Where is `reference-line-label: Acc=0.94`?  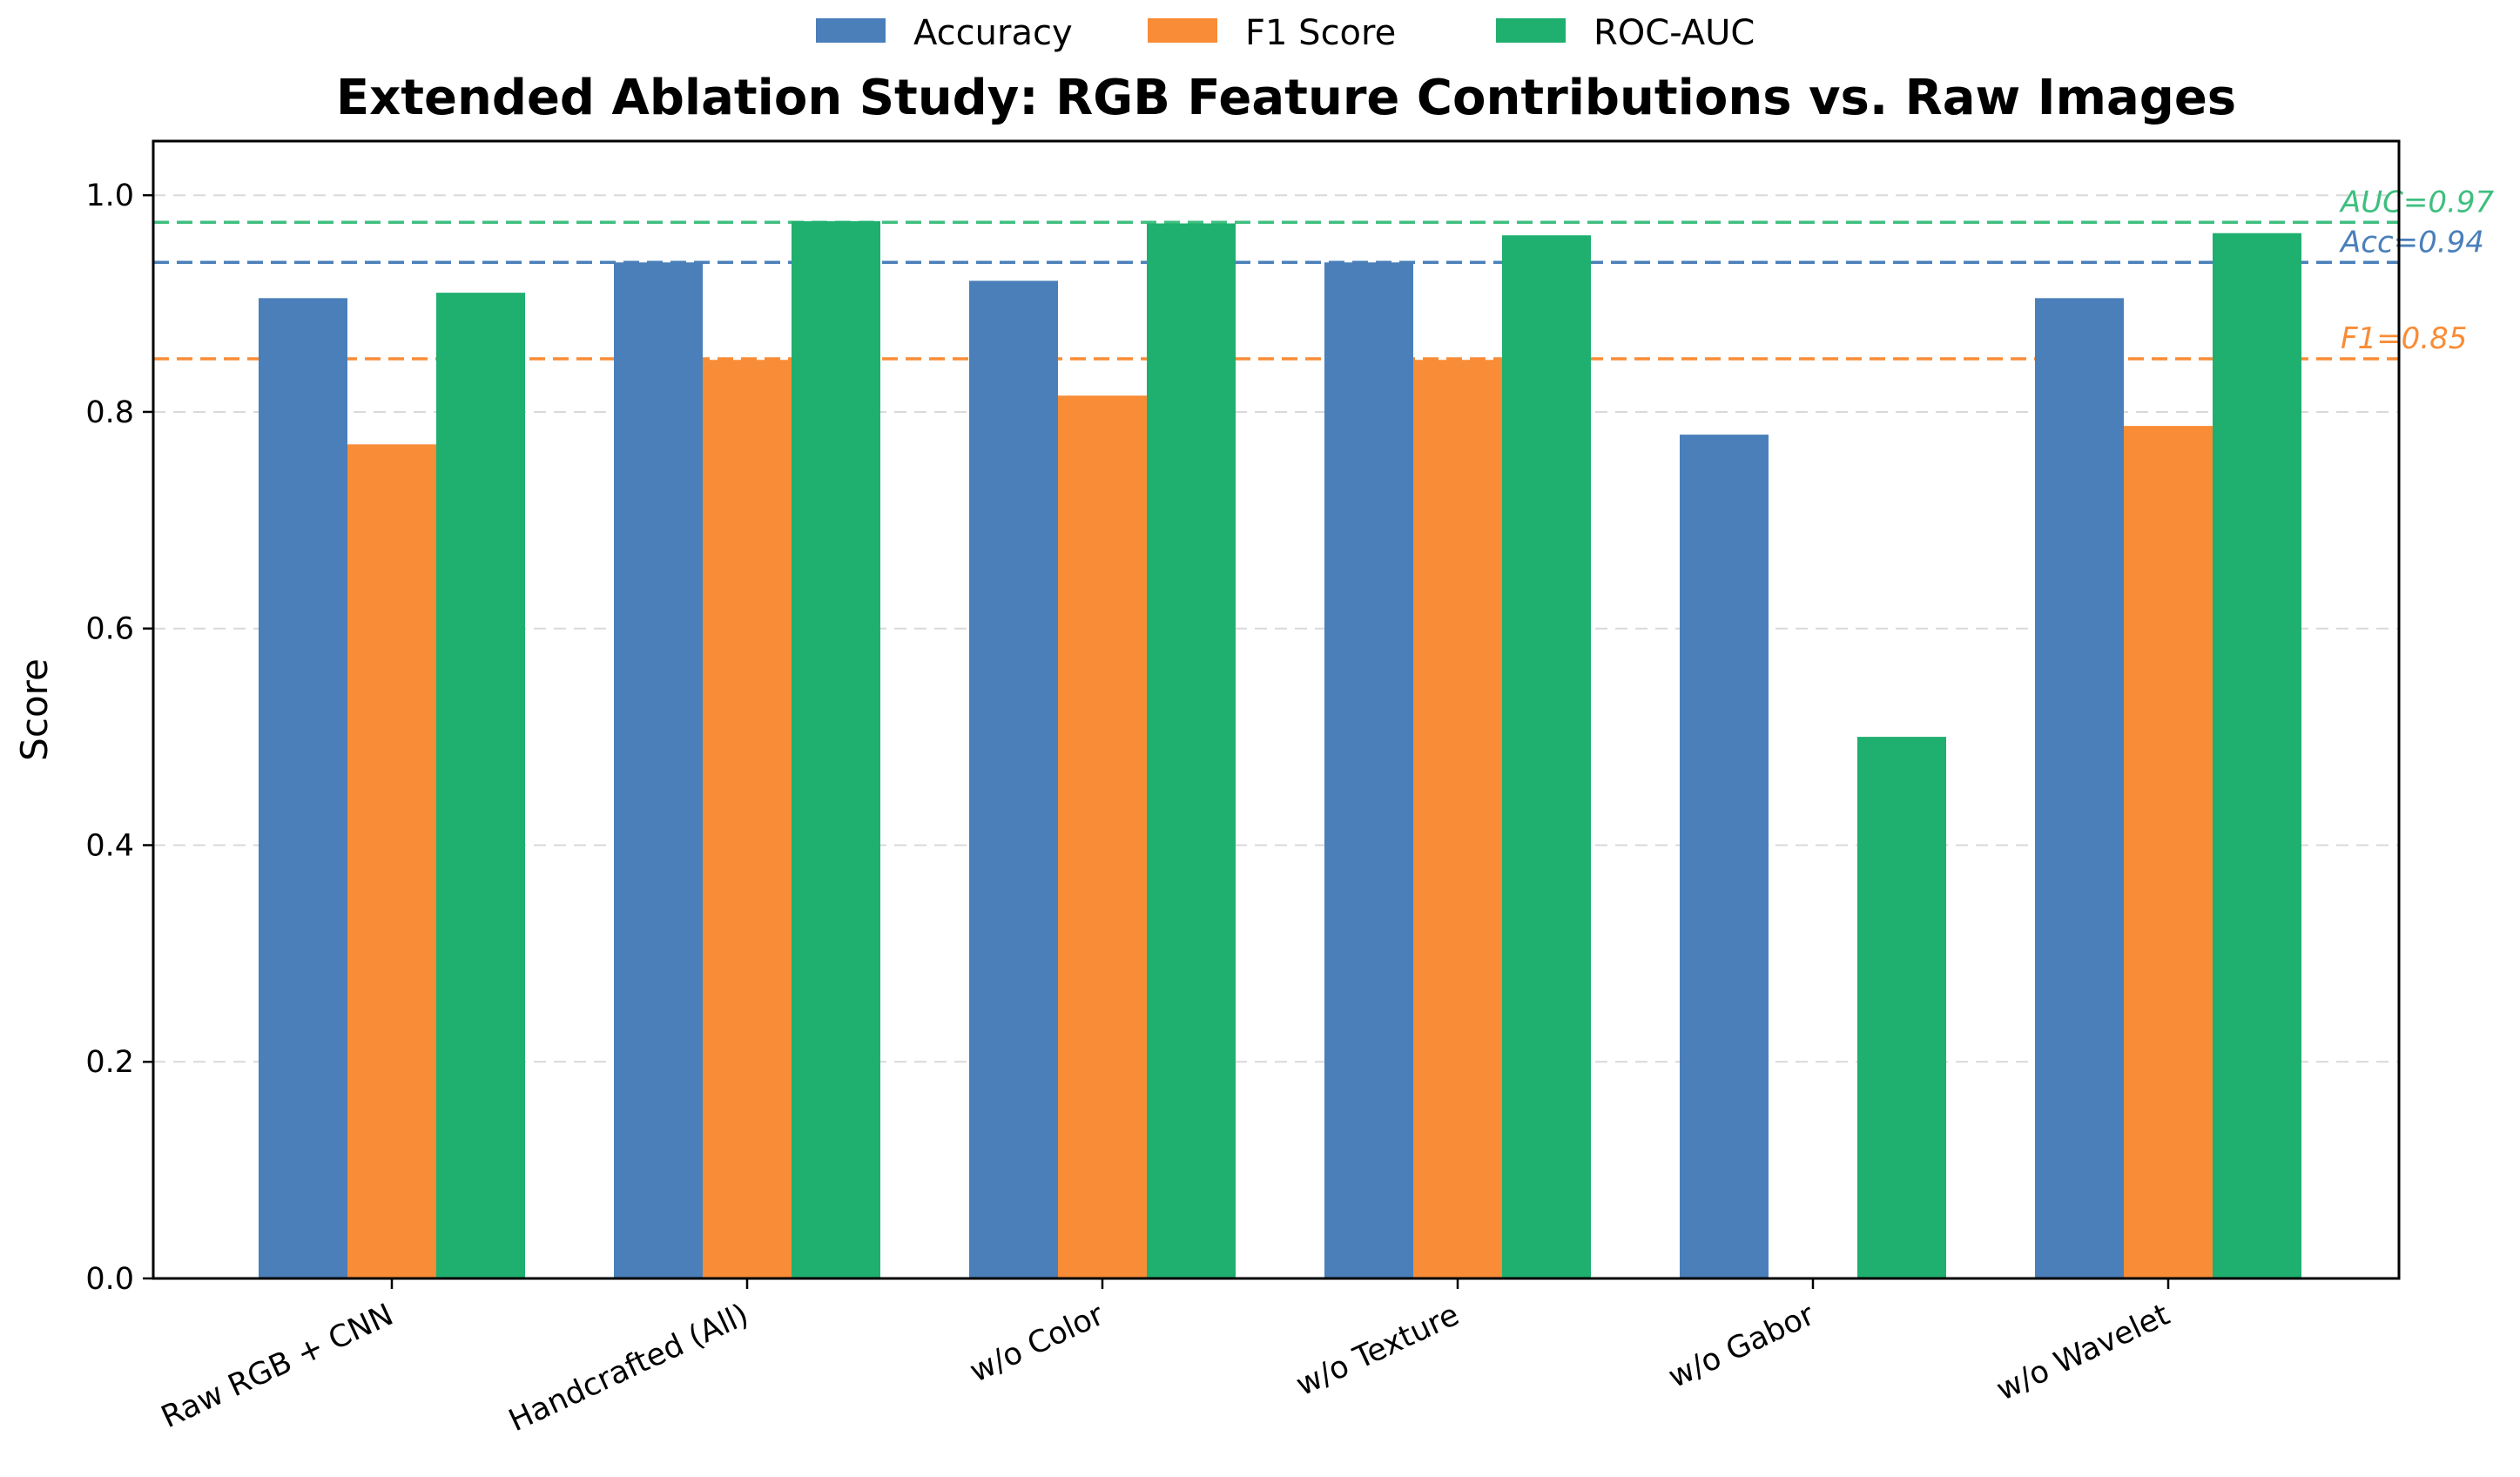
reference-line-label: Acc=0.94 is located at coordinates (2411, 242).